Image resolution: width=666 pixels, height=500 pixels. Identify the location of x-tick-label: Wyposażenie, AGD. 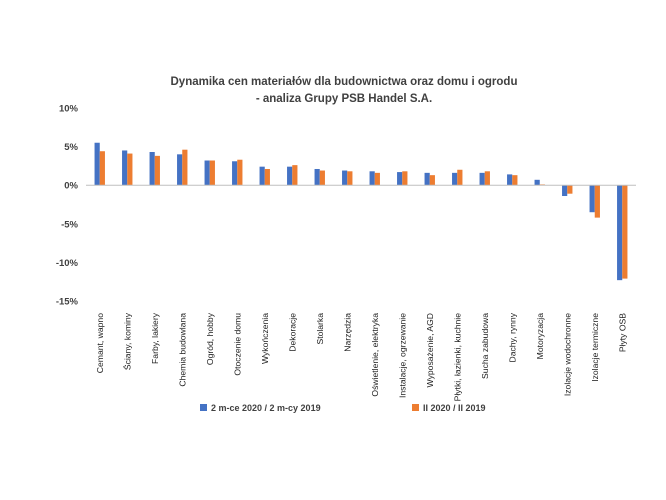
(430, 350).